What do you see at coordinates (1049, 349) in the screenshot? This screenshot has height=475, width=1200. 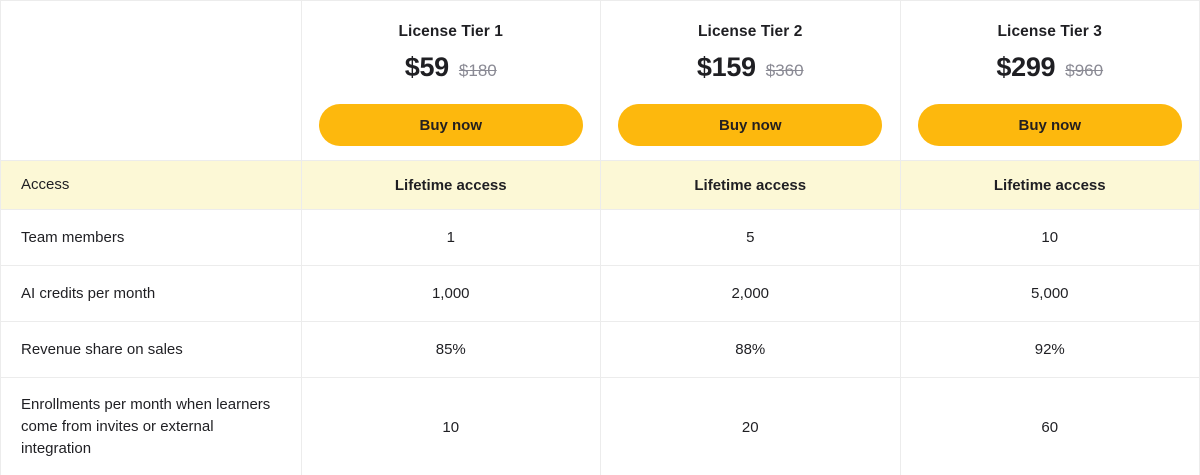 I see `row-value-tier-3: 92%` at bounding box center [1049, 349].